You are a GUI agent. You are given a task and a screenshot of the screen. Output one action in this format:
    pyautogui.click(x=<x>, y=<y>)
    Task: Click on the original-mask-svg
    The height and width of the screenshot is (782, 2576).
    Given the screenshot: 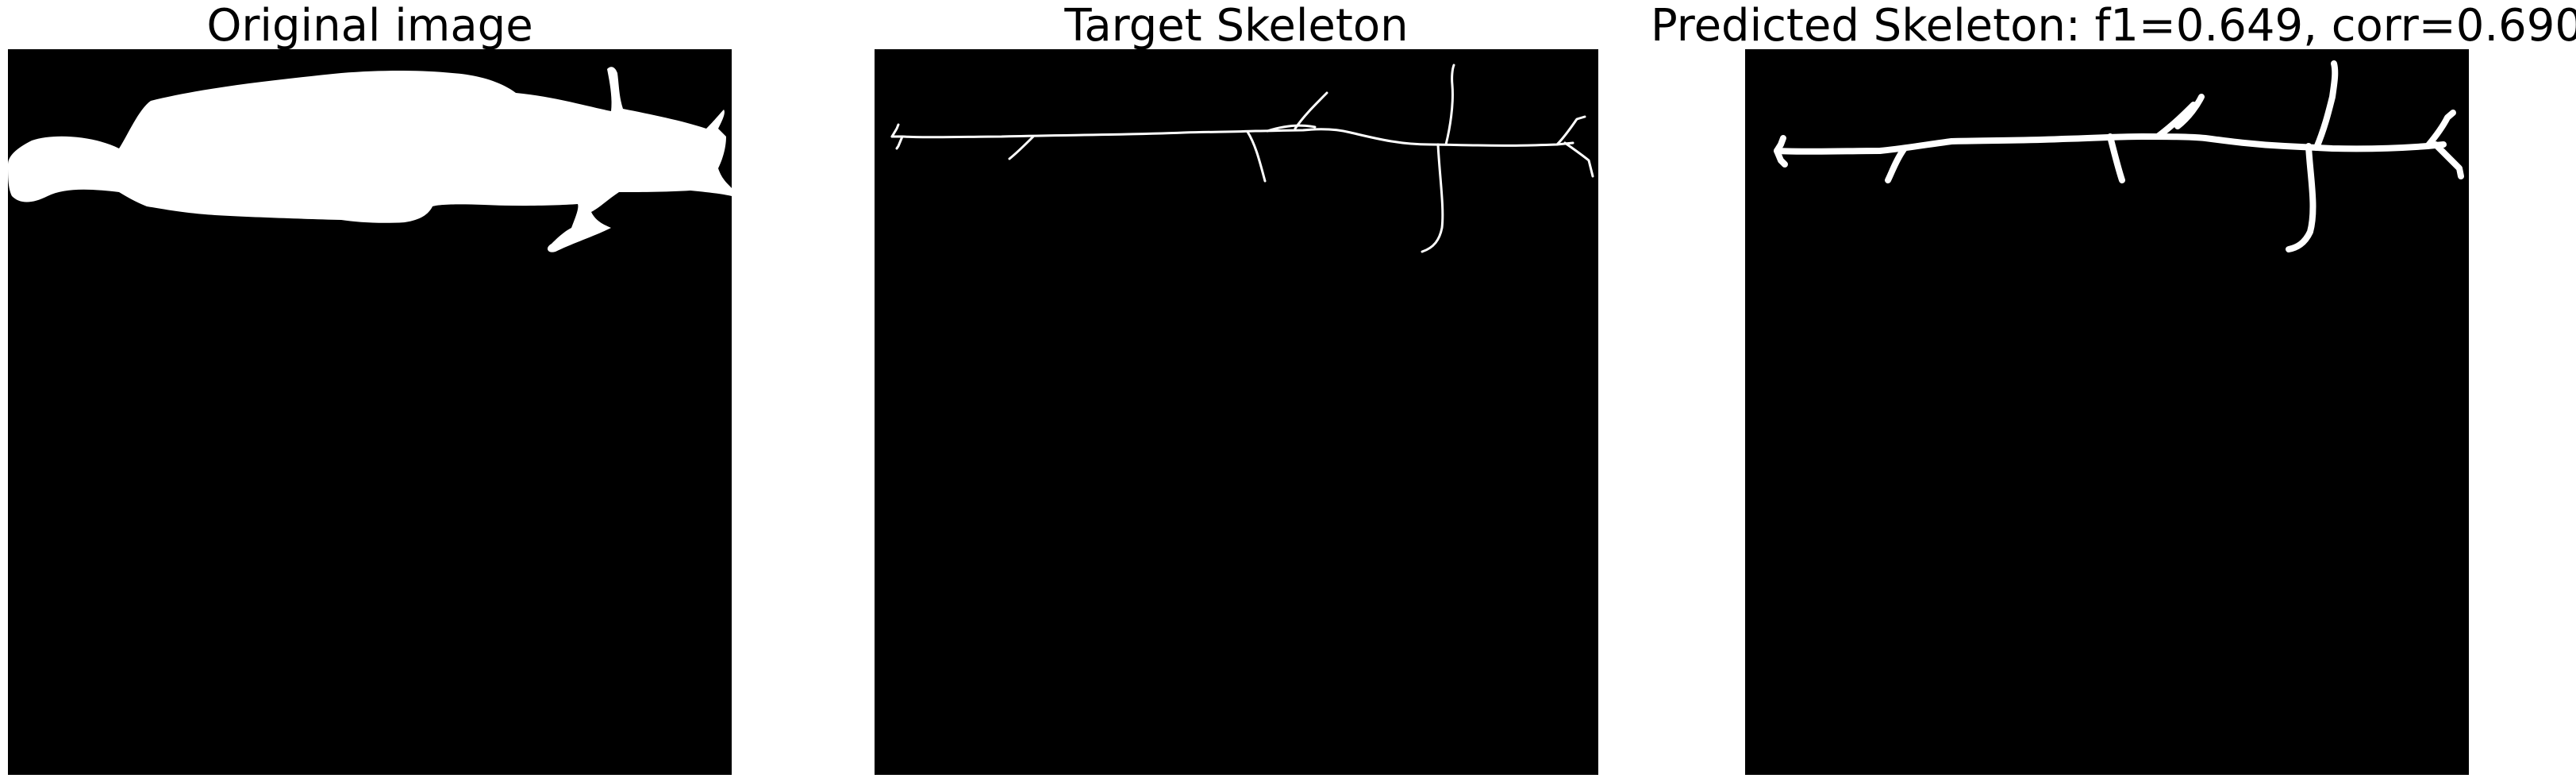 What is the action you would take?
    pyautogui.click(x=370, y=159)
    